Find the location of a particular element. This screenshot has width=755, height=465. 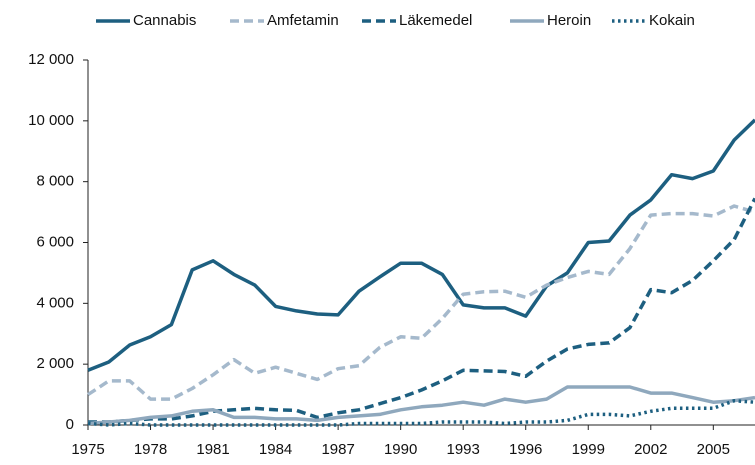

x-tick-label: 1987 is located at coordinates (337, 449).